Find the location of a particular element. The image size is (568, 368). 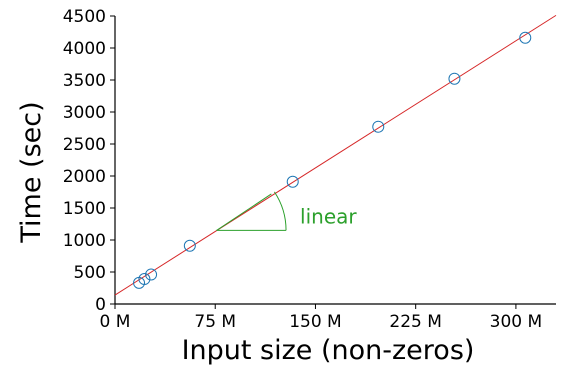

slope-segment is located at coordinates (244, 212).